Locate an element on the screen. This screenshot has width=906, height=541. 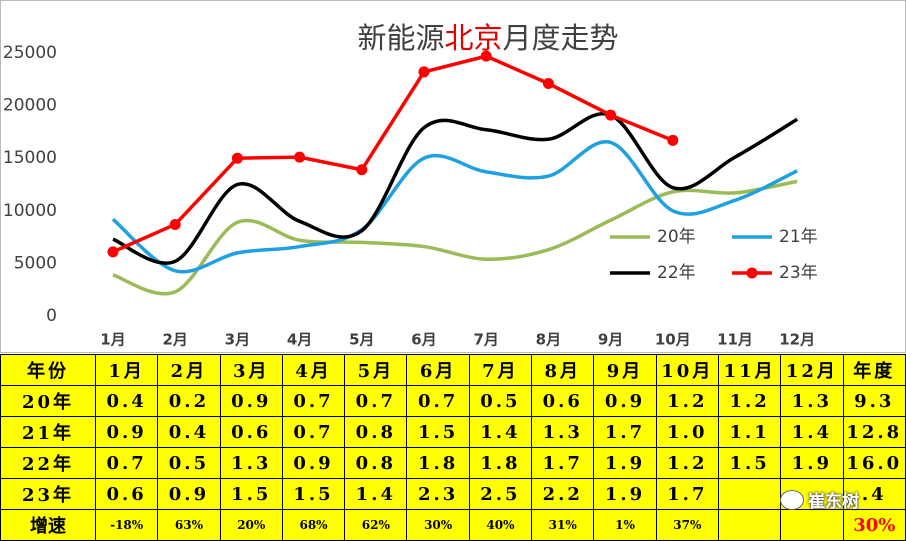
table-cell: 1% is located at coordinates (625, 525).